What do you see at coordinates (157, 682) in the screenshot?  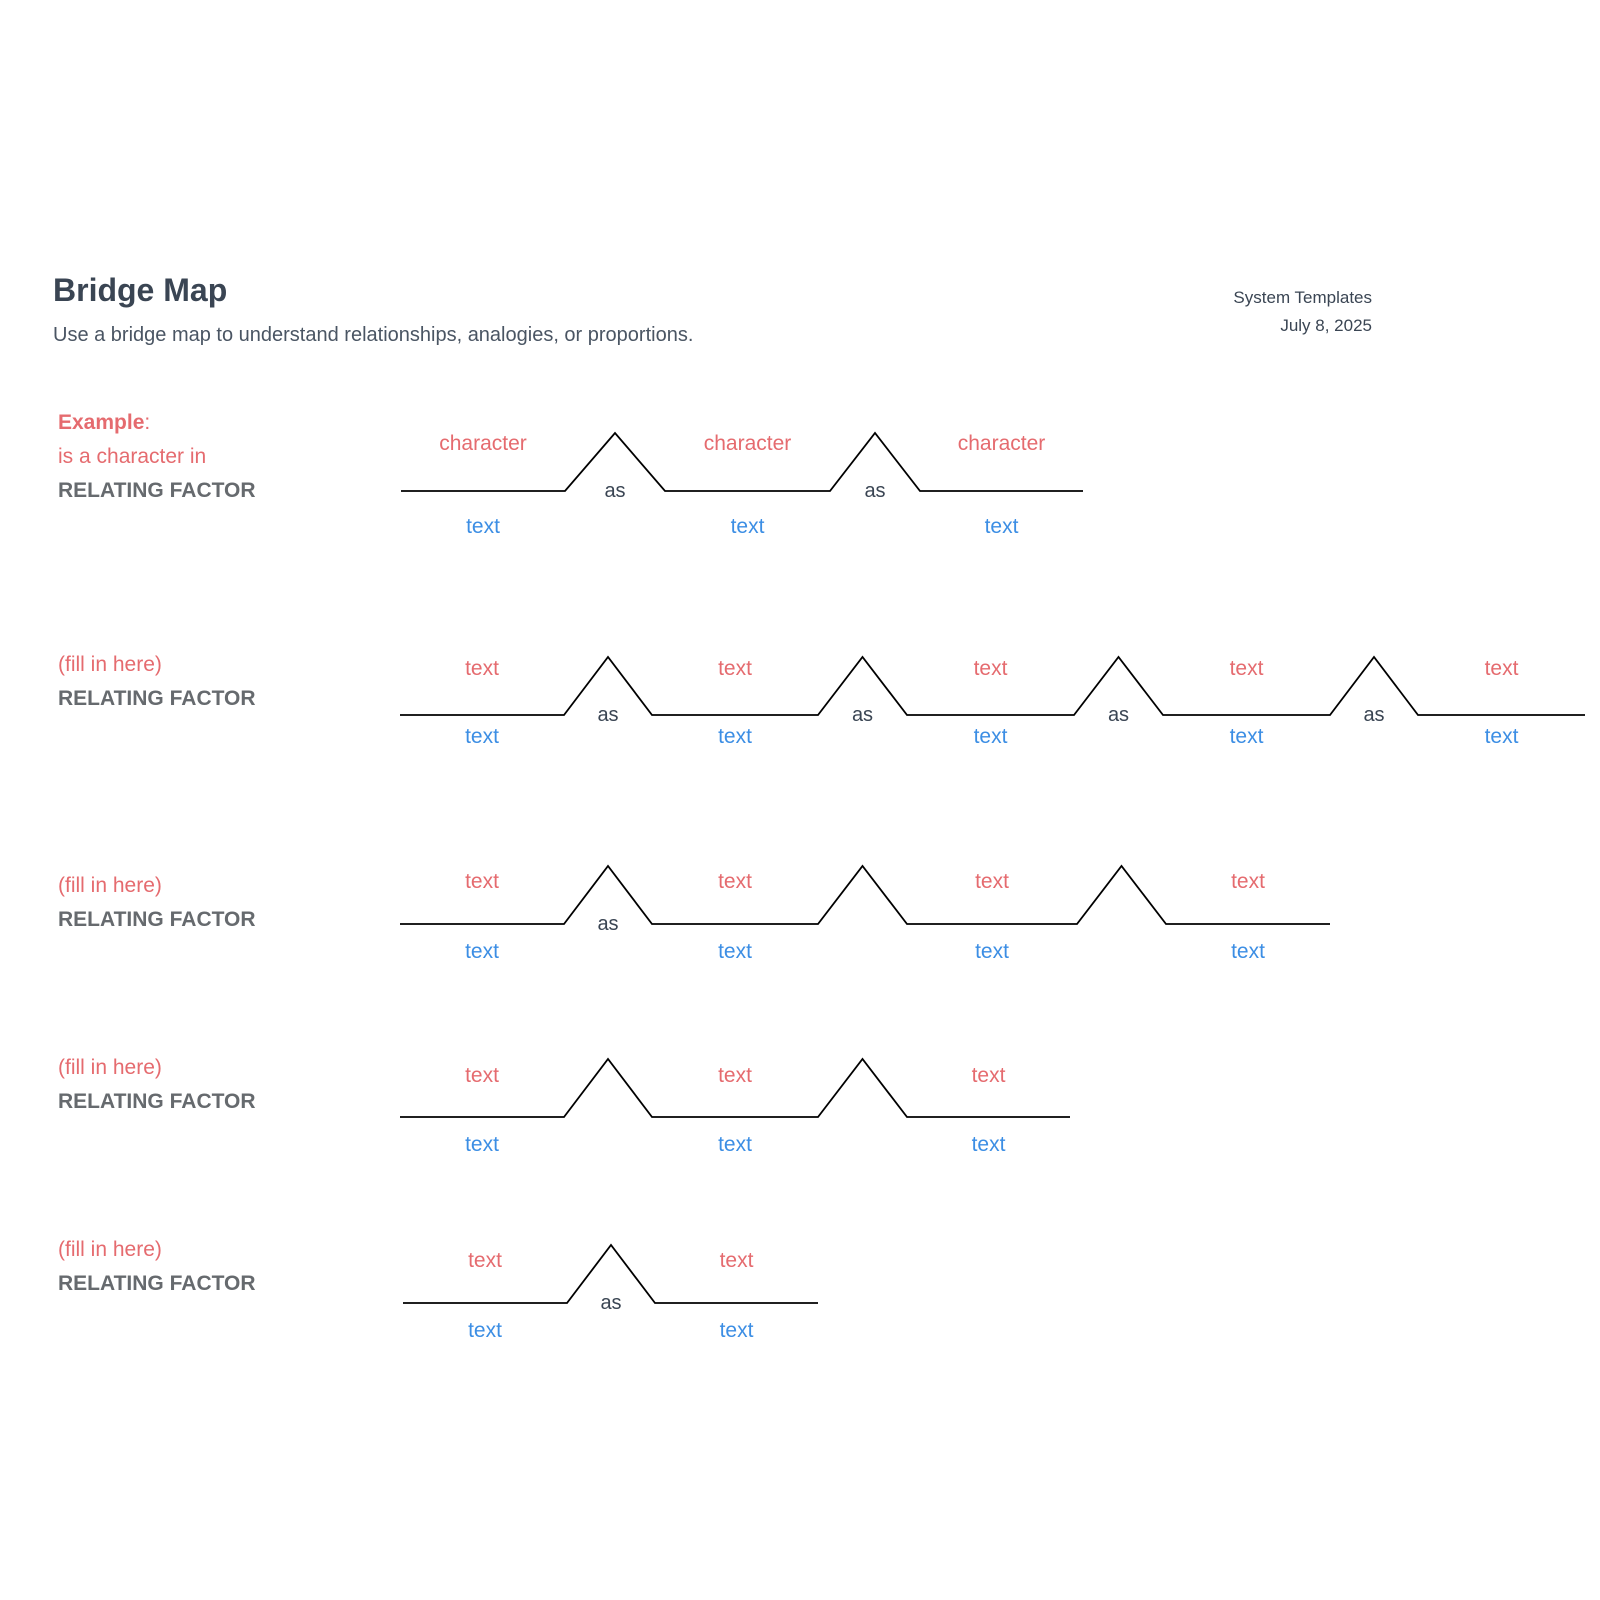 I see `row-label-2: (fill in here) RELATING FACTOR` at bounding box center [157, 682].